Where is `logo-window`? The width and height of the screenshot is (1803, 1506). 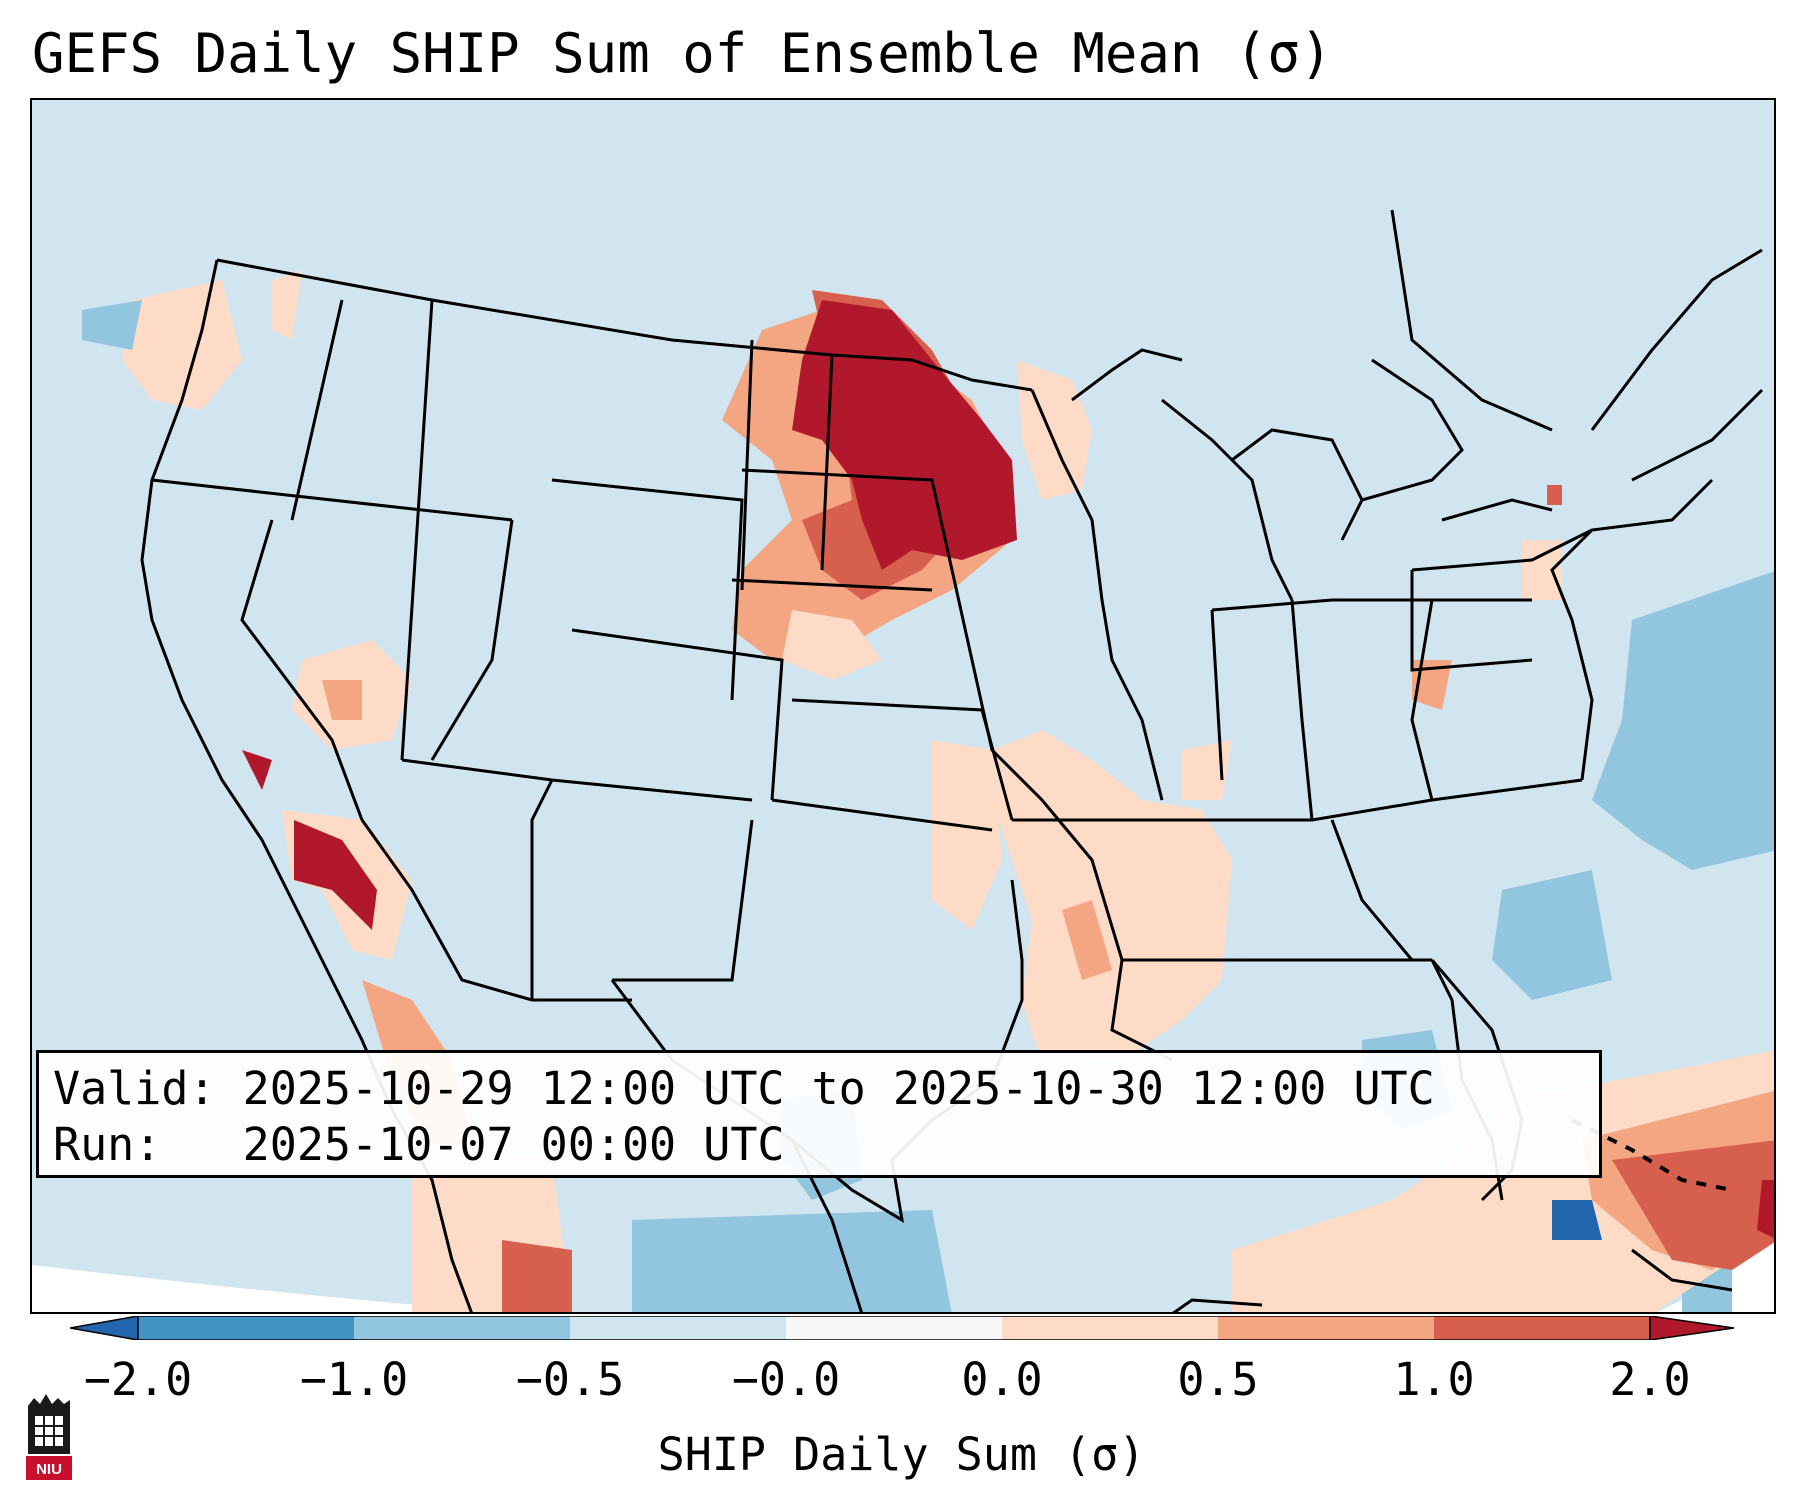
logo-window is located at coordinates (49, 1431).